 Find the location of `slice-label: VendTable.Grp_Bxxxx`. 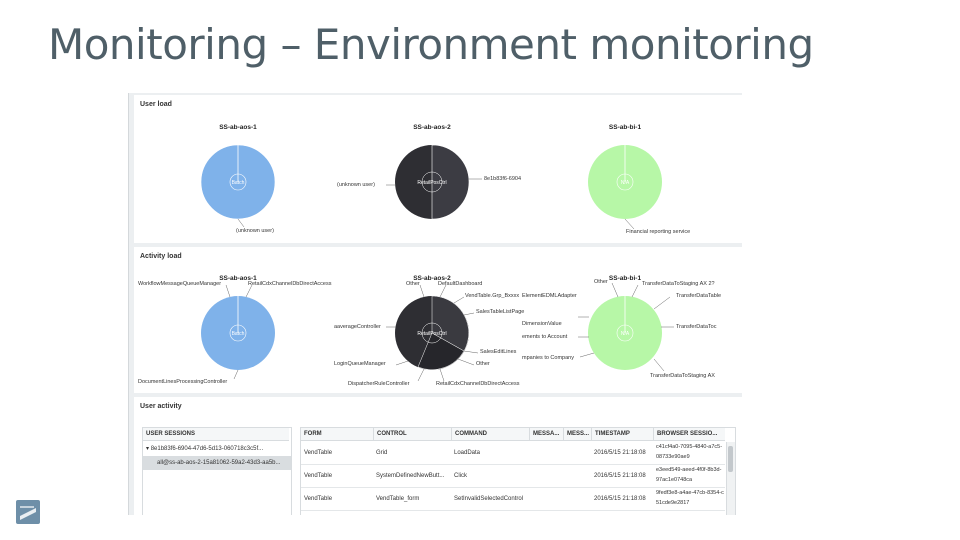

slice-label: VendTable.Grp_Bxxxx is located at coordinates (492, 296).